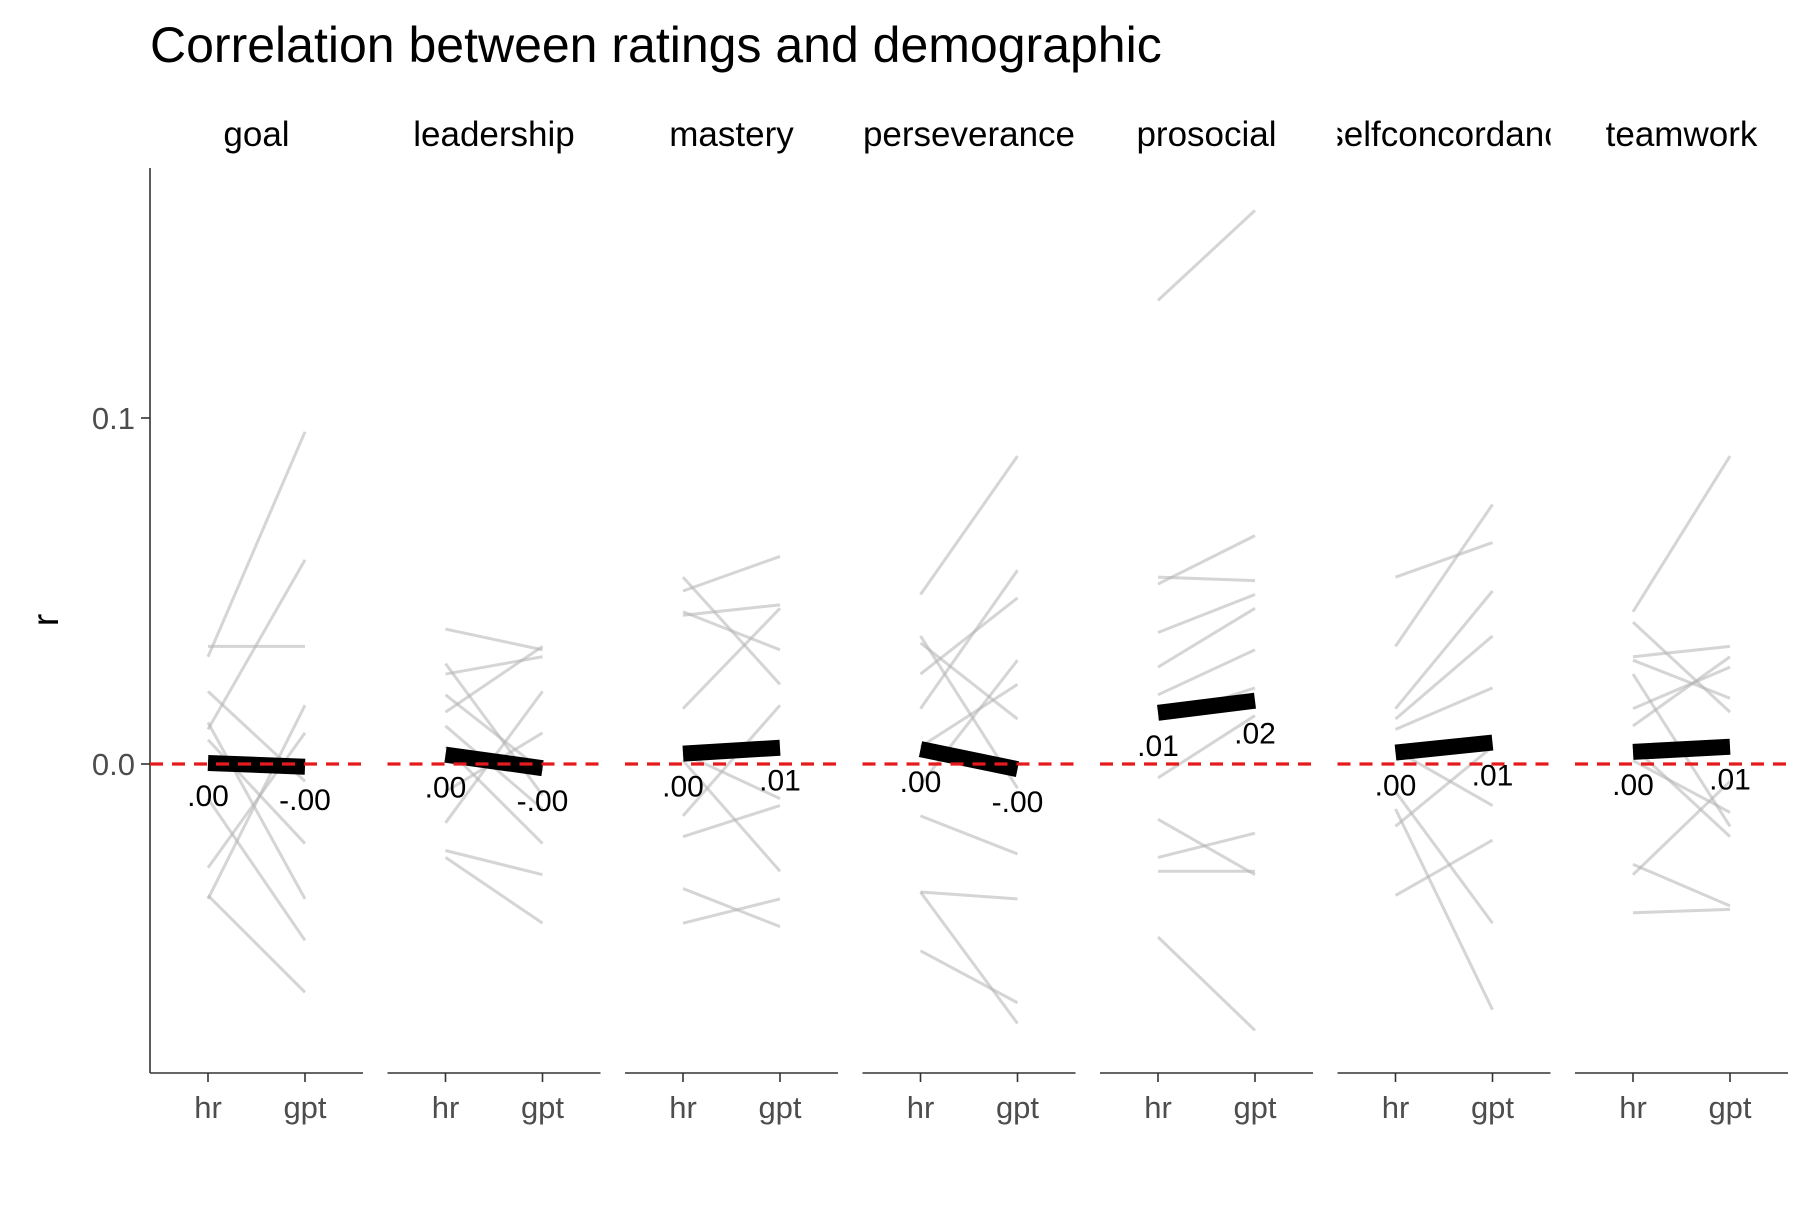 Image resolution: width=1800 pixels, height=1205 pixels. Describe the element at coordinates (1206, 134) in the screenshot. I see `facet-strip-label: prosocial` at that location.